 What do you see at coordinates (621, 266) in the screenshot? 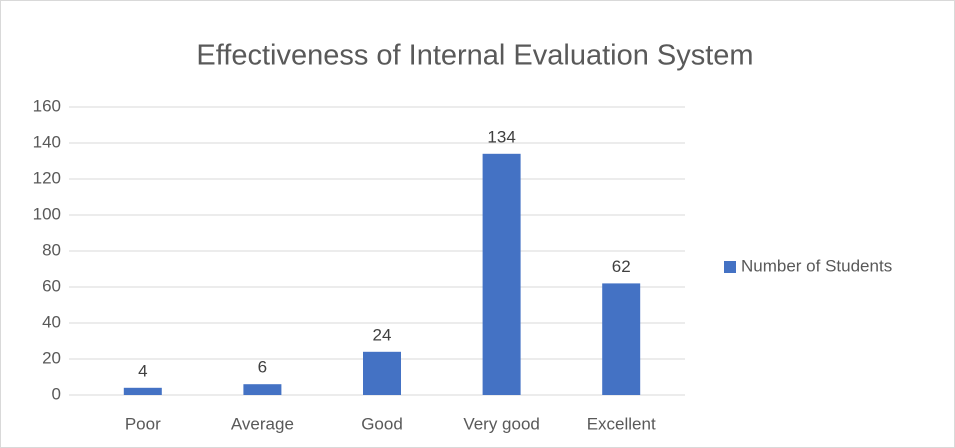
I see `data-label: 62` at bounding box center [621, 266].